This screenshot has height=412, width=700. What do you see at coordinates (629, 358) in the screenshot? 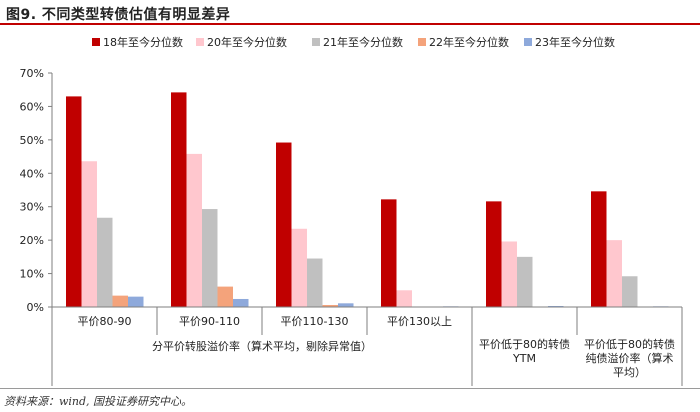
I see `x-tick-label: 平价低于80的转债纯债溢价率（算术平均）` at bounding box center [629, 358].